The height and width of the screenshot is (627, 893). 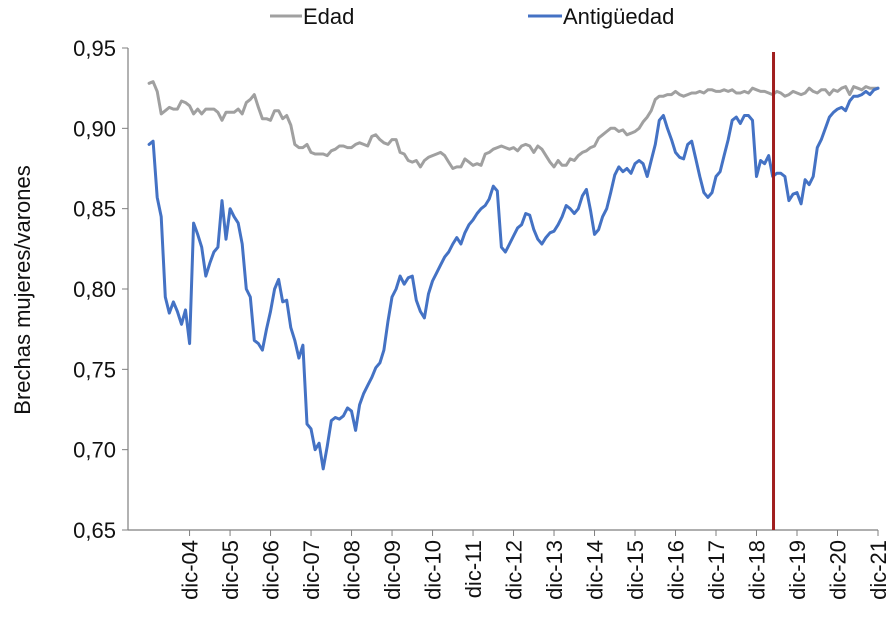 What do you see at coordinates (595, 570) in the screenshot?
I see `x-tick-label: dic-14` at bounding box center [595, 570].